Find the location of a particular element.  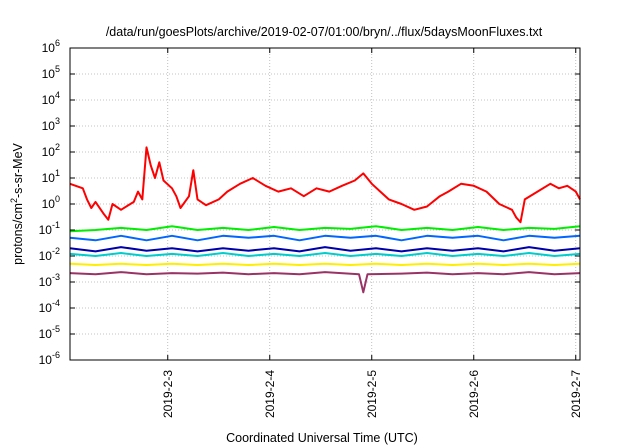

y-tick-label: 10⁰ is located at coordinates (51, 202).